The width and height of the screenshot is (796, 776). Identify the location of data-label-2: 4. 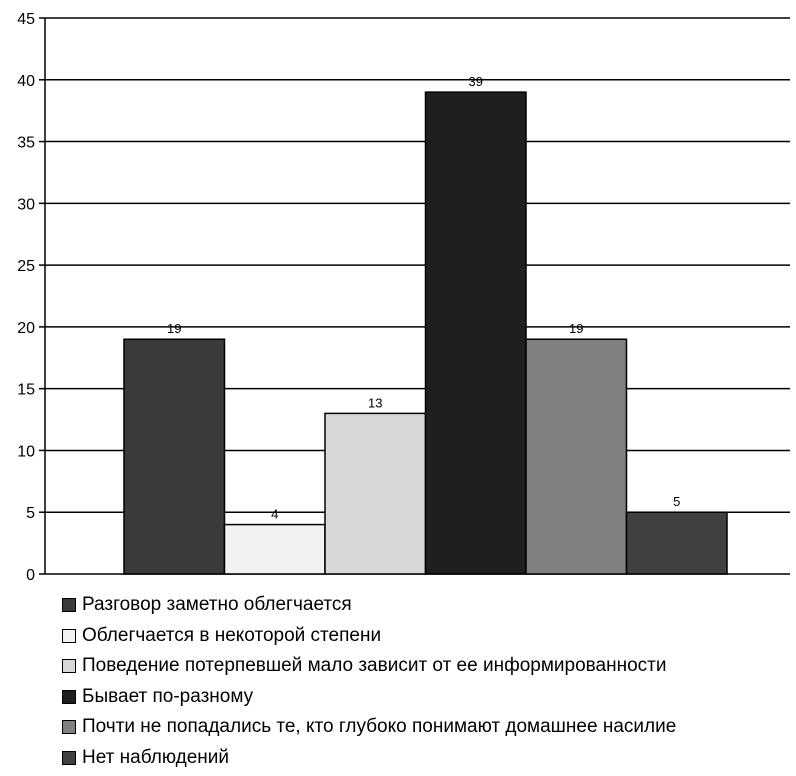
(274, 514).